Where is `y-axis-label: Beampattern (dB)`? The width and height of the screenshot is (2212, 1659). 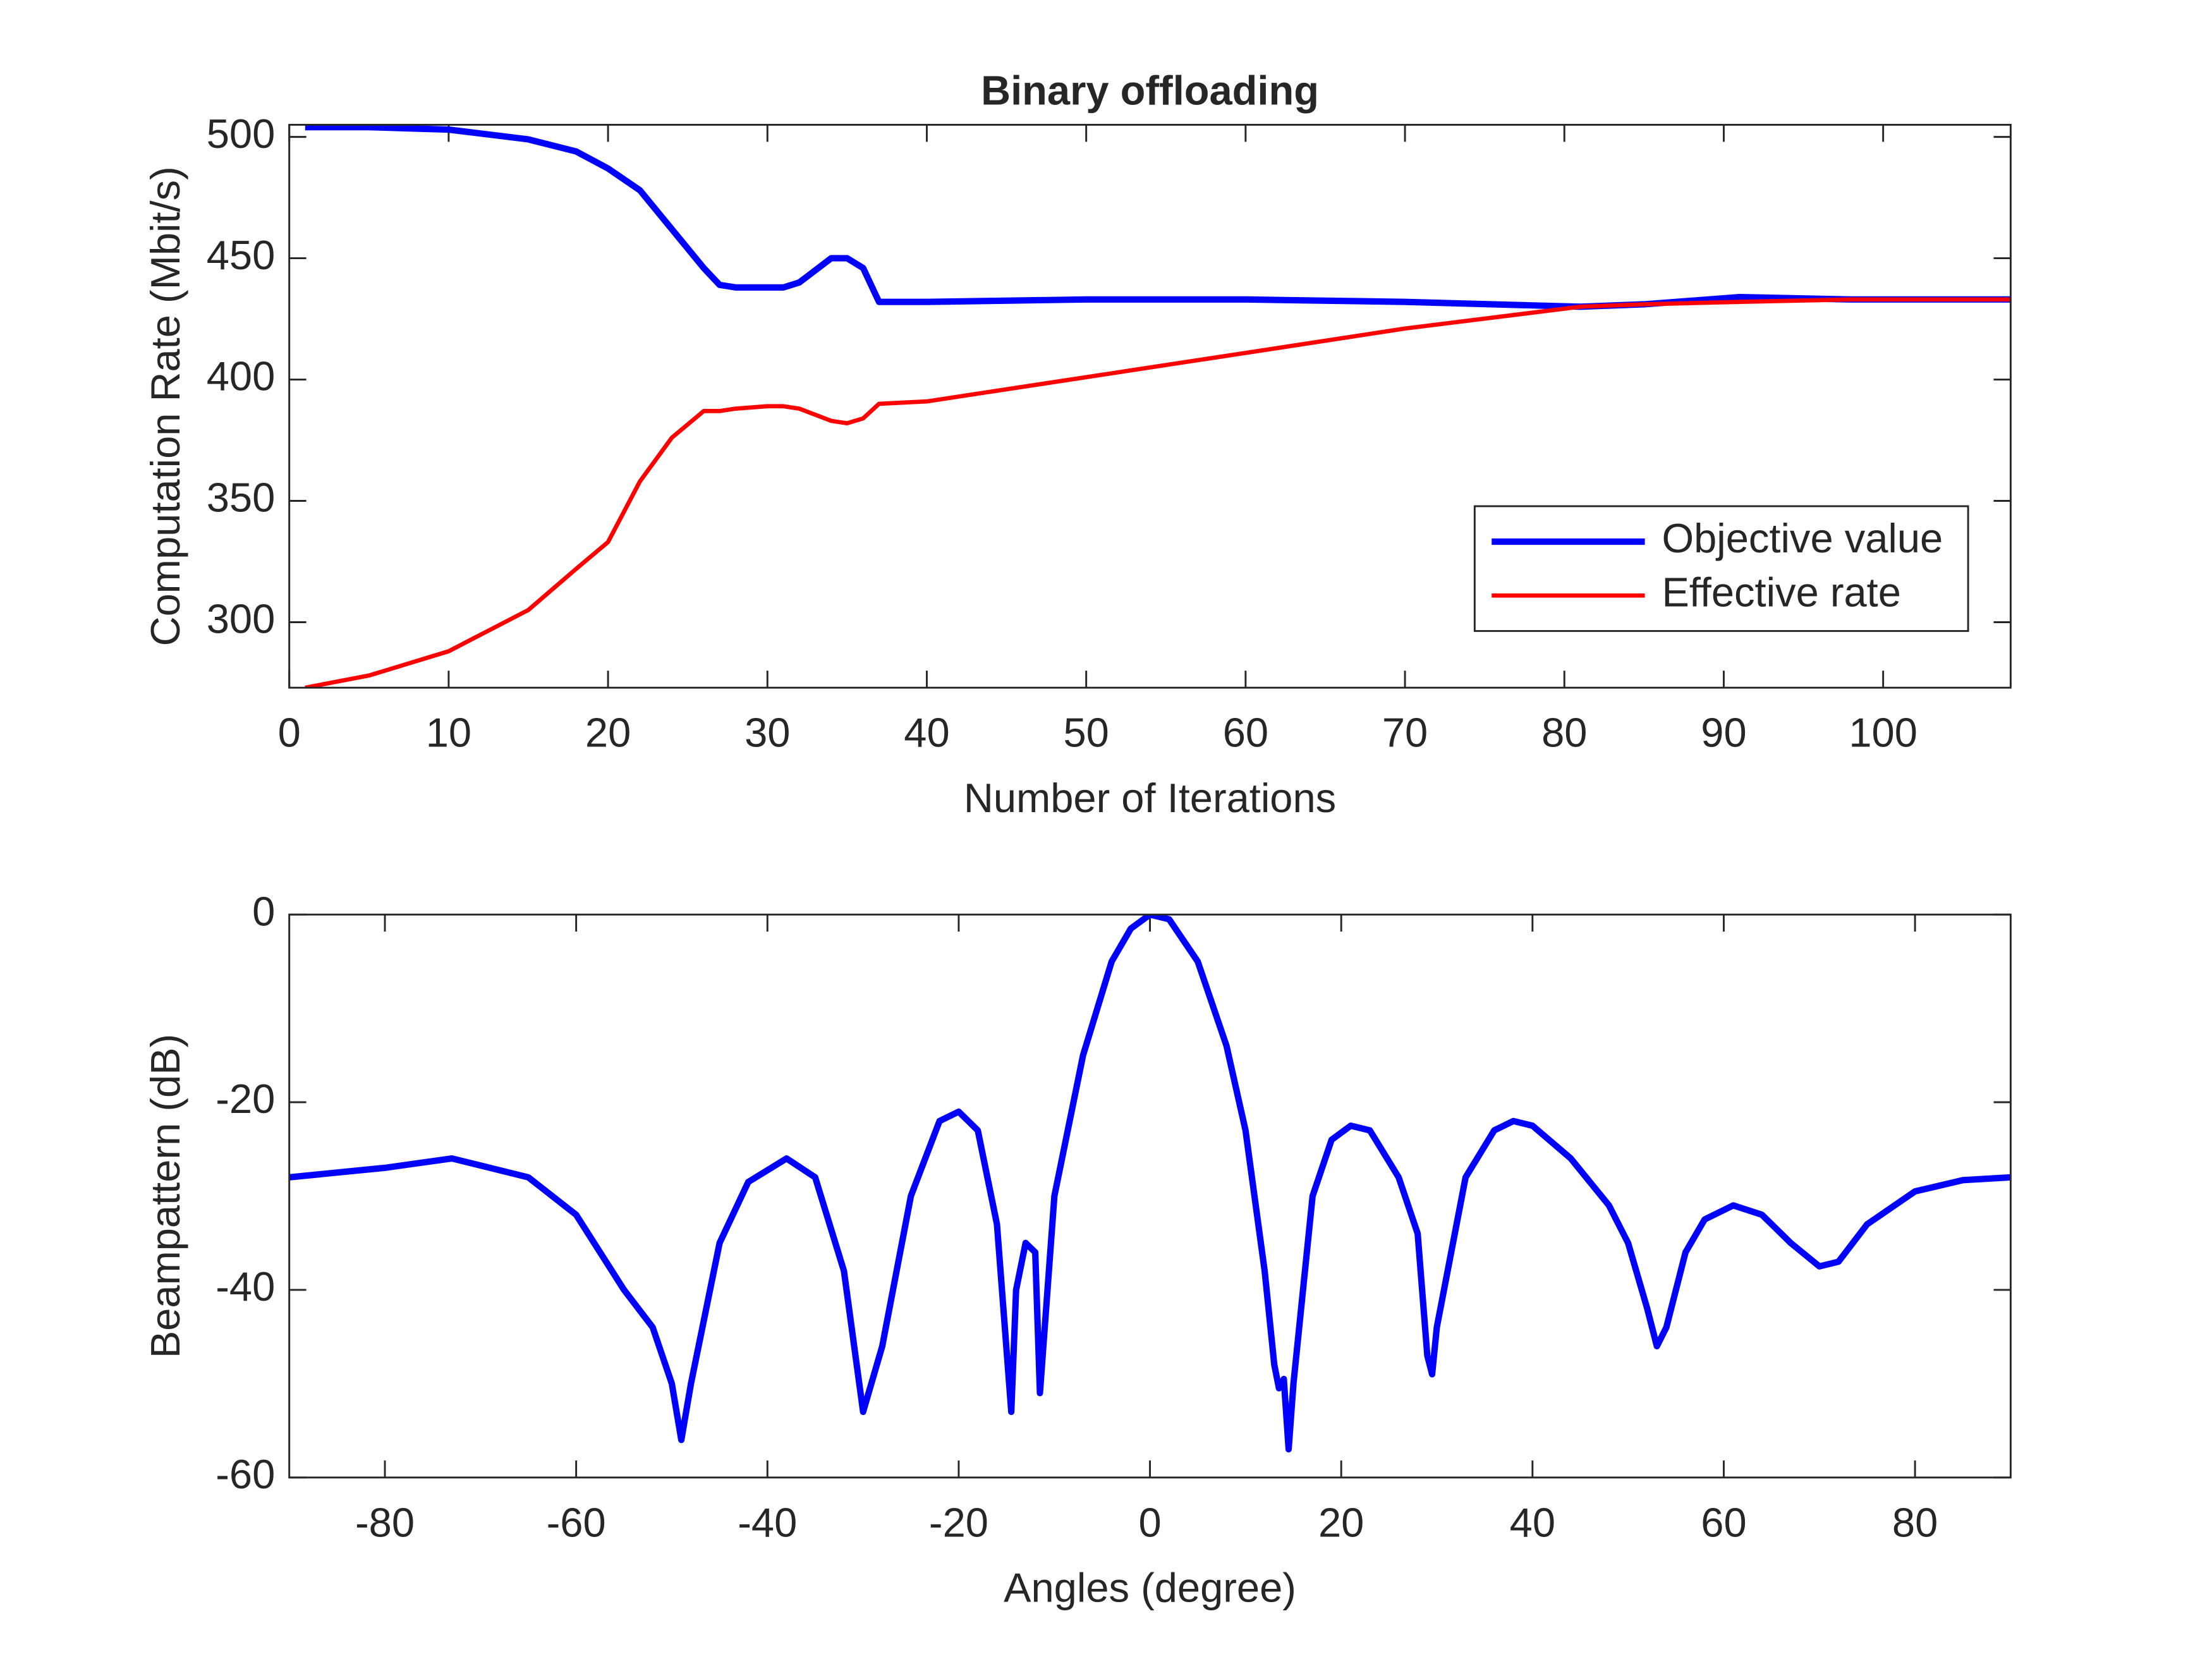 y-axis-label: Beampattern (dB) is located at coordinates (165, 1196).